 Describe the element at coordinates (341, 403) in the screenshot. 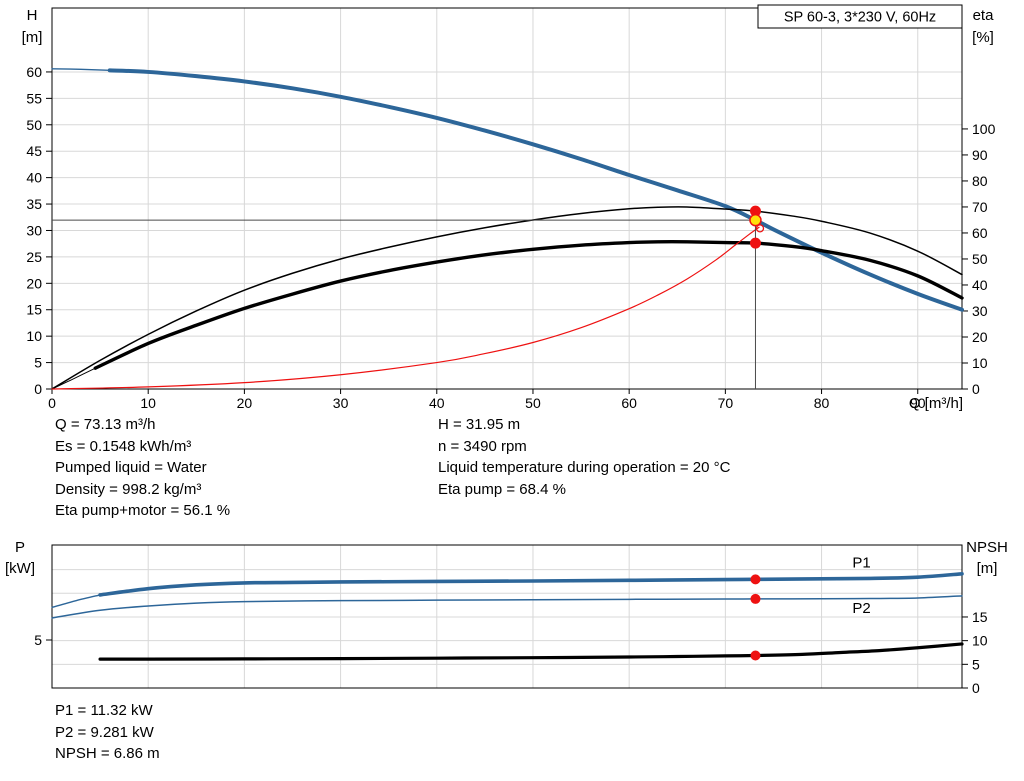

I see `x-axis-tick-label: 30` at that location.